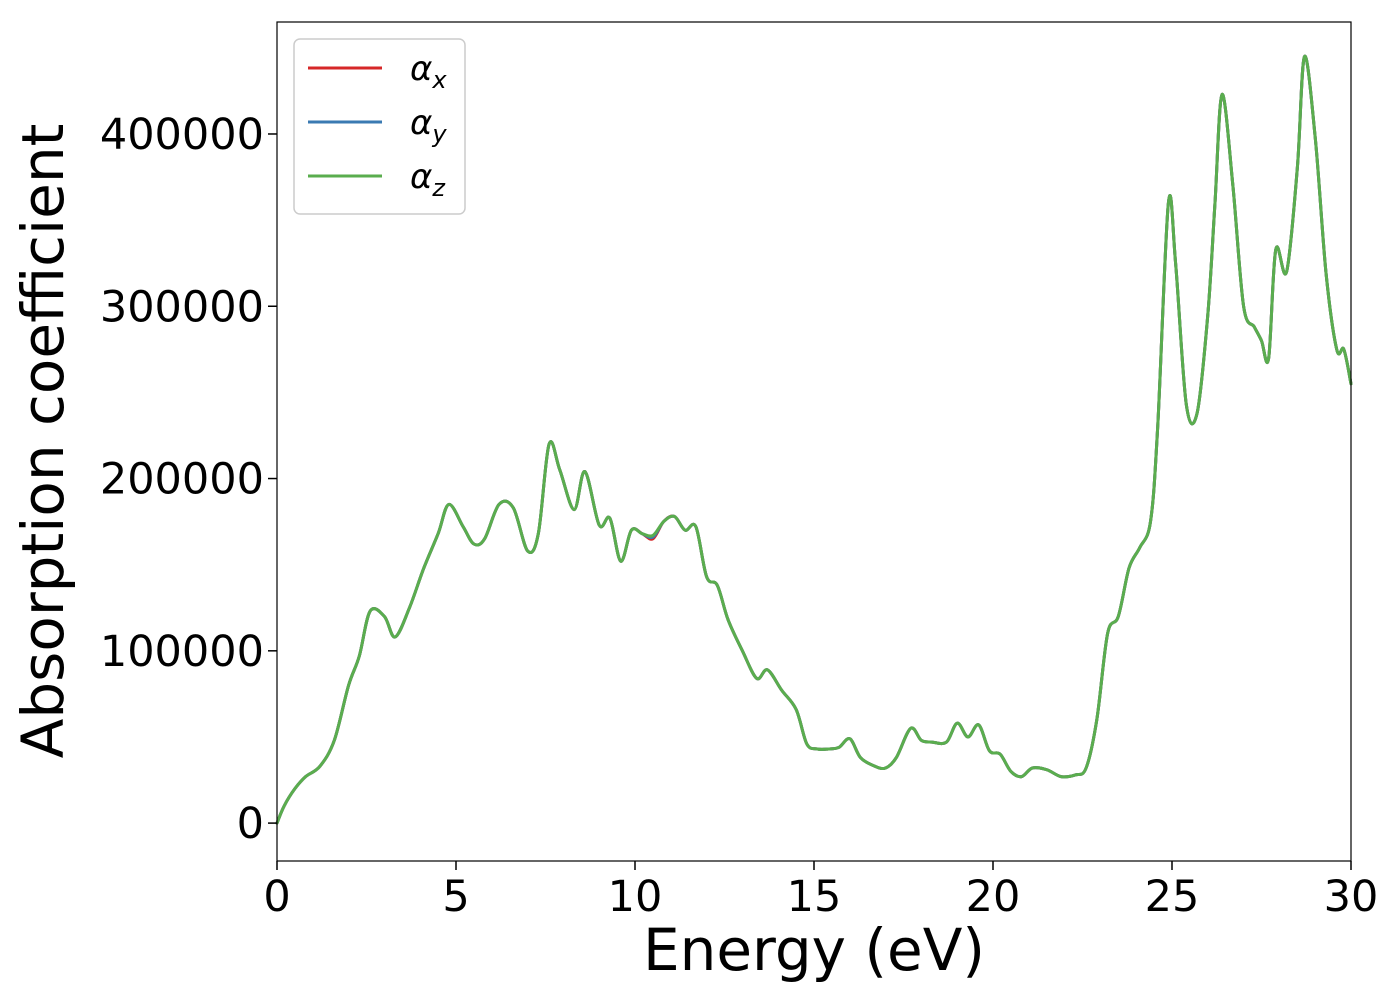 This screenshot has height=1000, width=1400. I want to click on y-tick-label: 0, so click(250, 824).